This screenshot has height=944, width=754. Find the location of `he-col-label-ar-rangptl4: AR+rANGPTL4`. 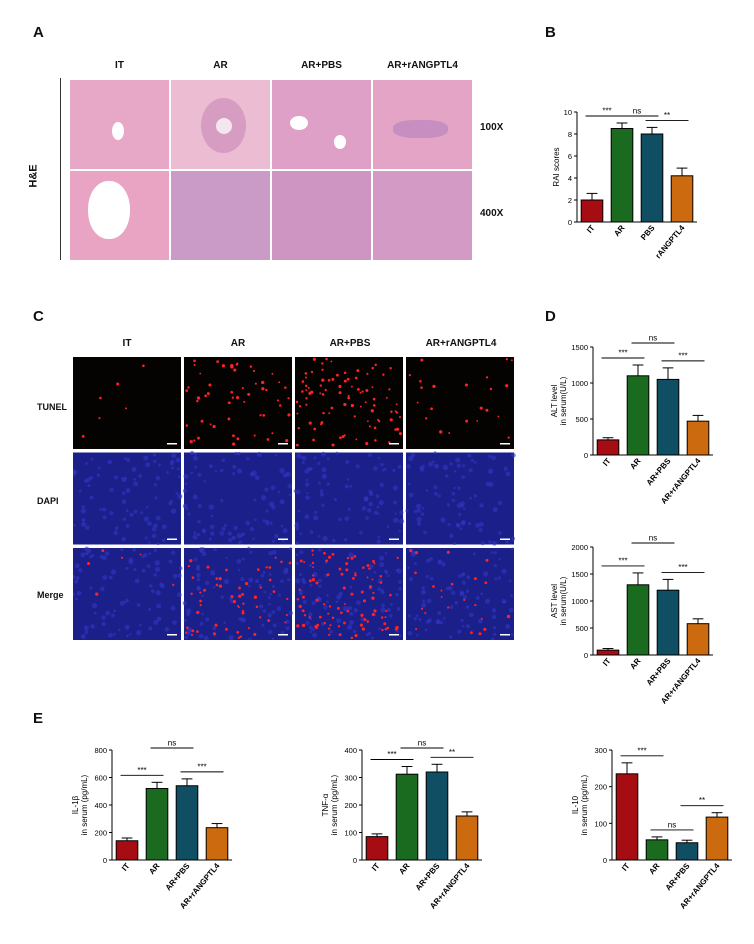

he-col-label-ar-rangptl4: AR+rANGPTL4 is located at coordinates (422, 65).